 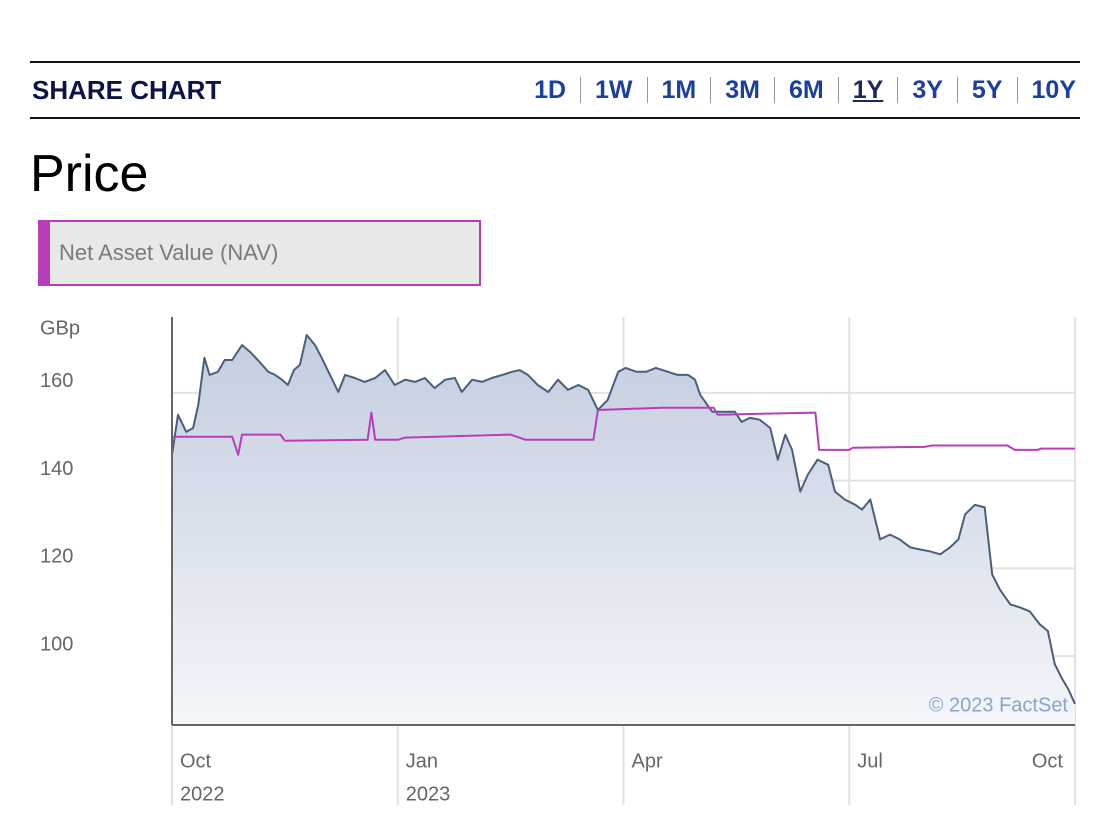 What do you see at coordinates (56, 469) in the screenshot?
I see `y-tick-label: 140` at bounding box center [56, 469].